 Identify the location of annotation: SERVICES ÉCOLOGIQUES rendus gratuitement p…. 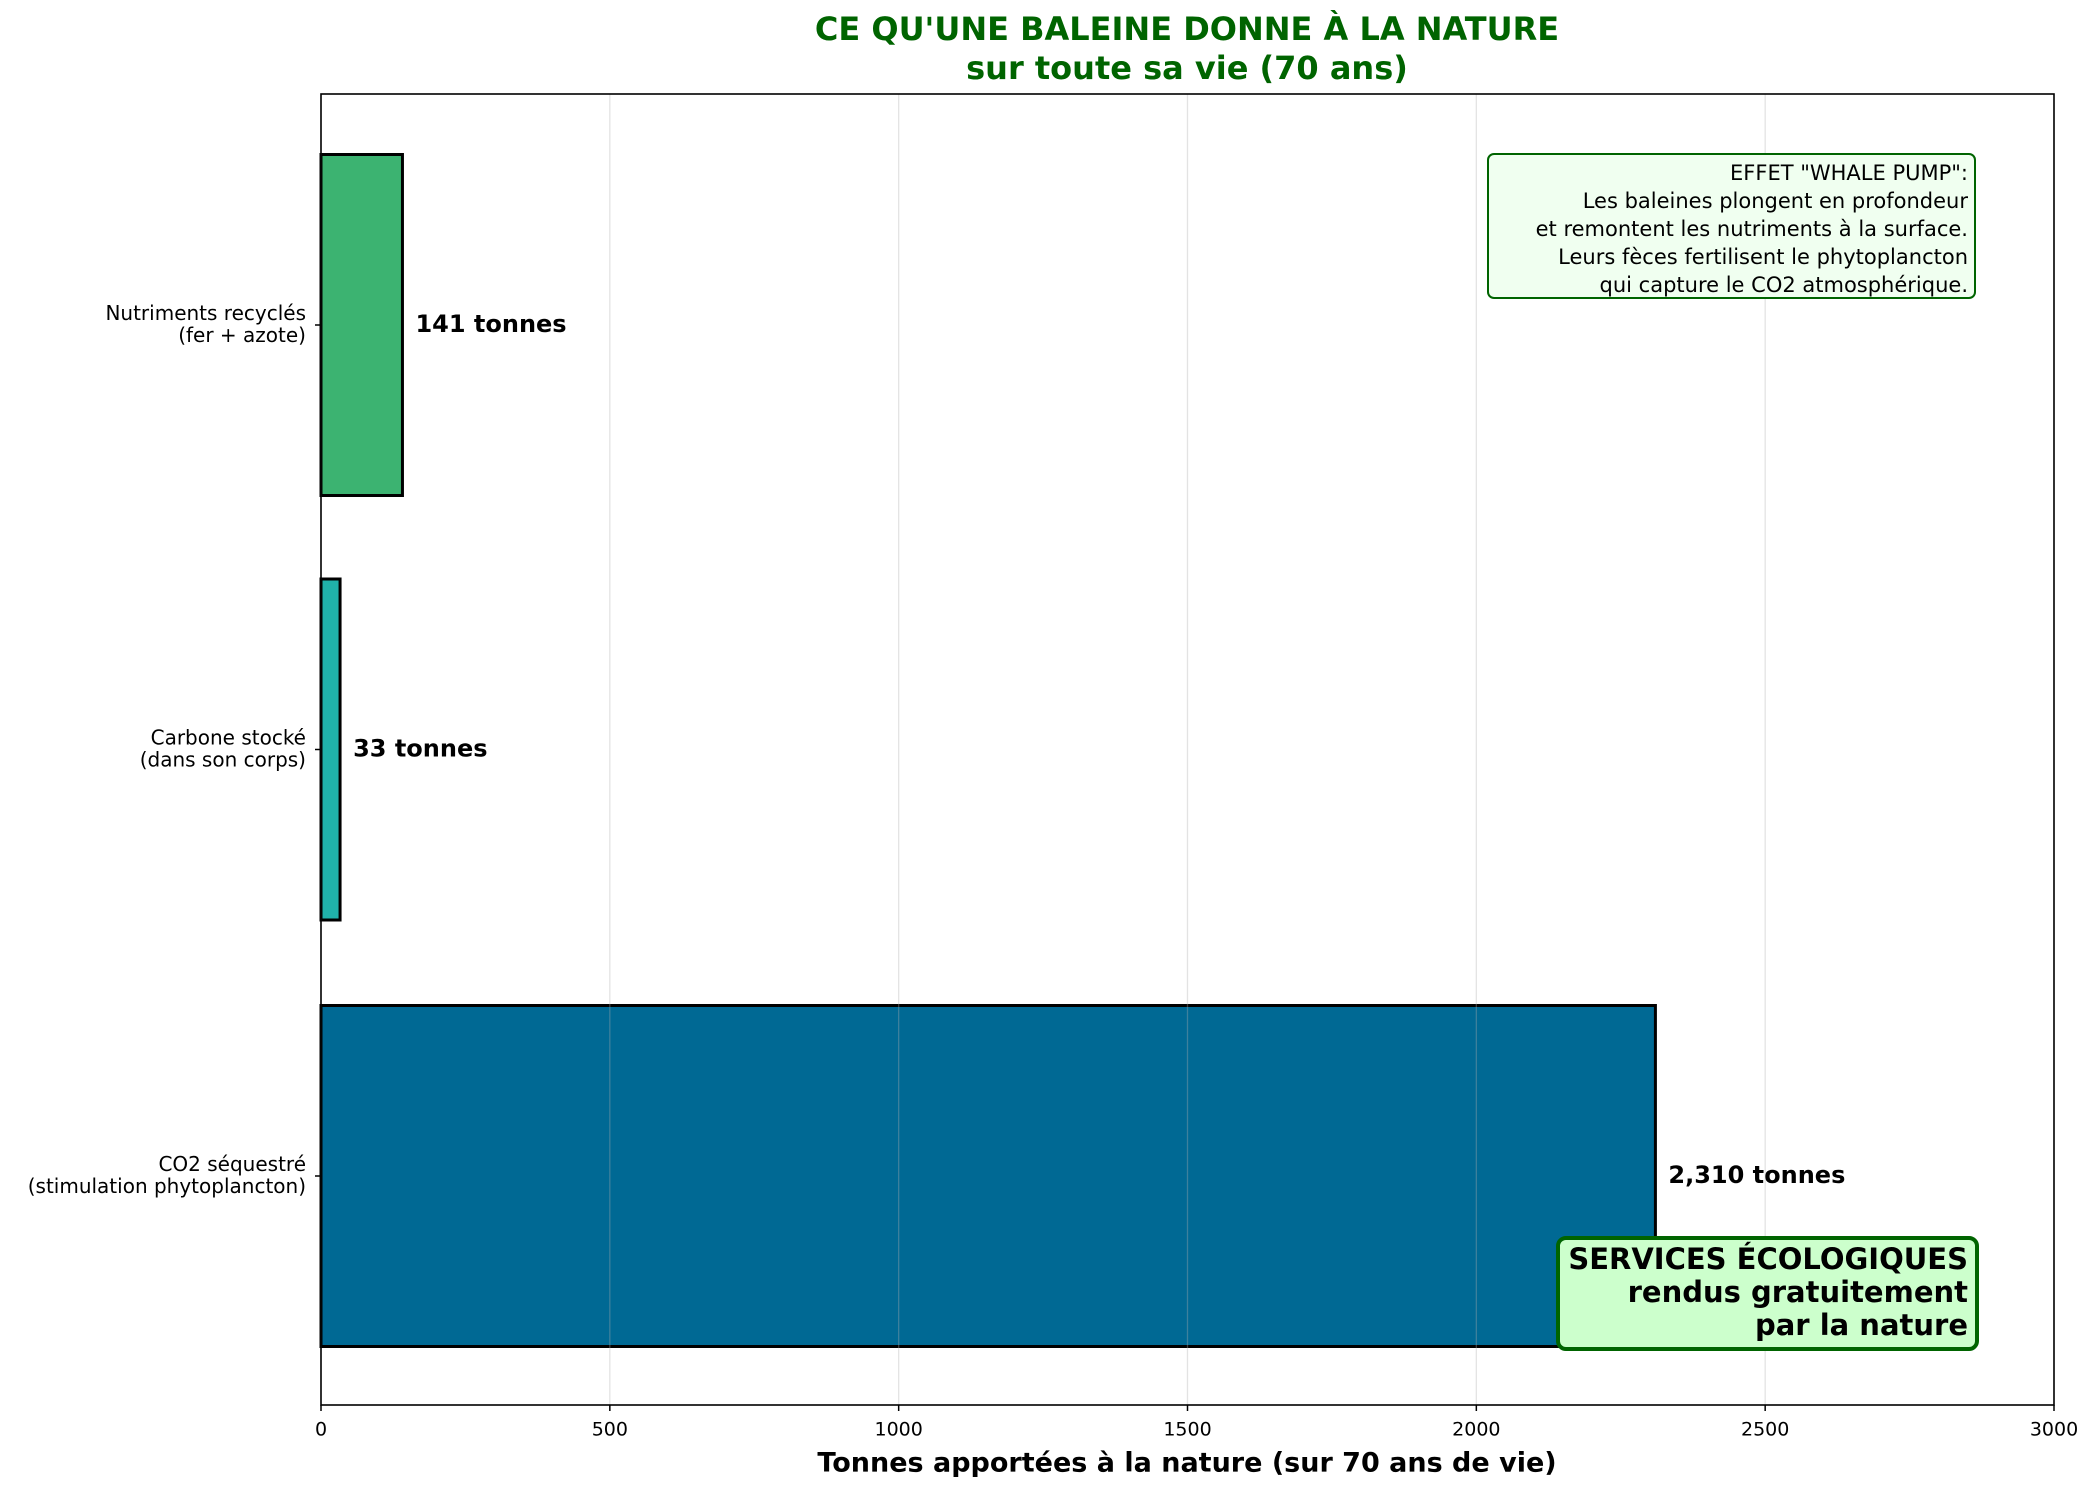
(1768, 1292).